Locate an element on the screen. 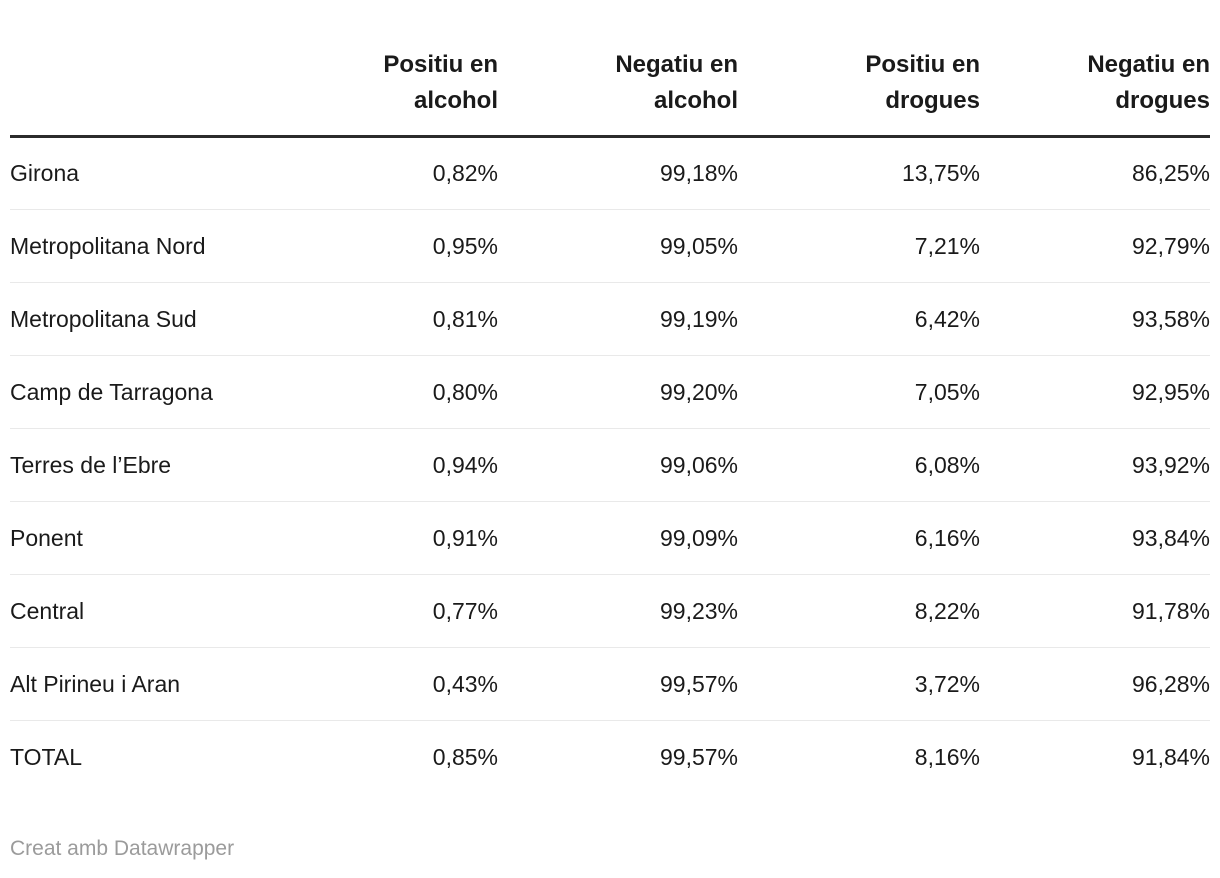  value-cell: 0,94% is located at coordinates (378, 465).